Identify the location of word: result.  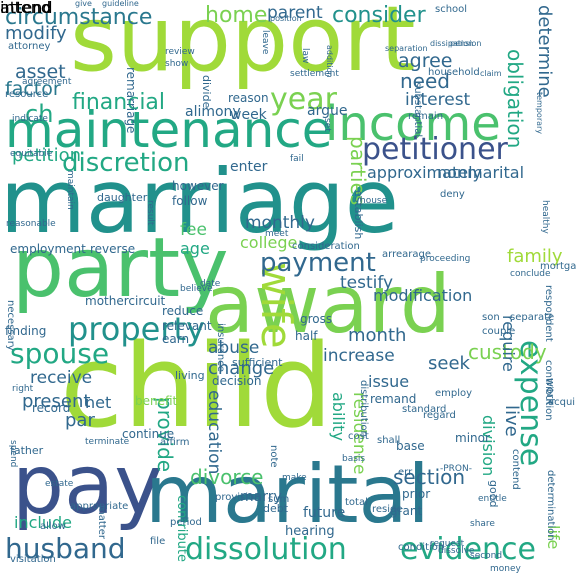
(150, 213).